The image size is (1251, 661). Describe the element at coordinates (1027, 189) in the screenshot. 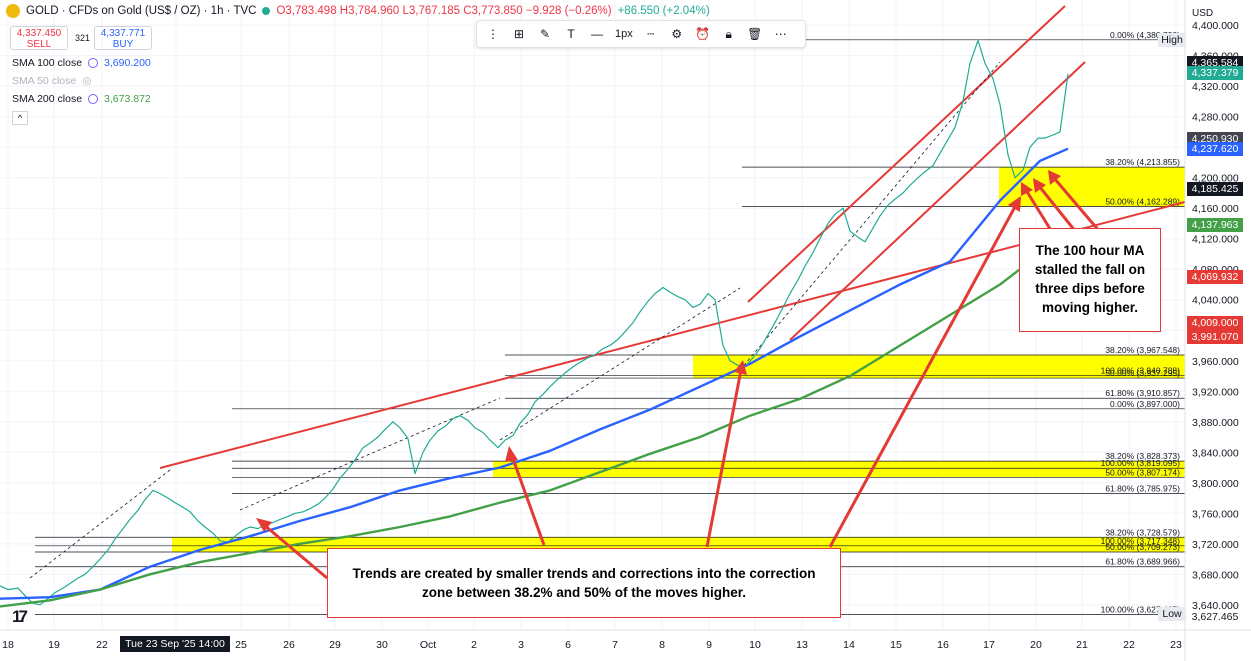

I see `arrow-5-head` at that location.